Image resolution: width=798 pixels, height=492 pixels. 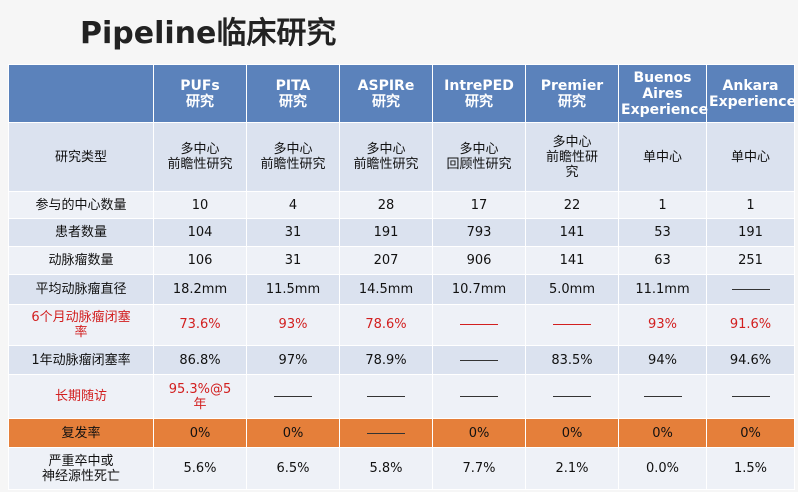 I want to click on table-cell: 106, so click(x=200, y=261).